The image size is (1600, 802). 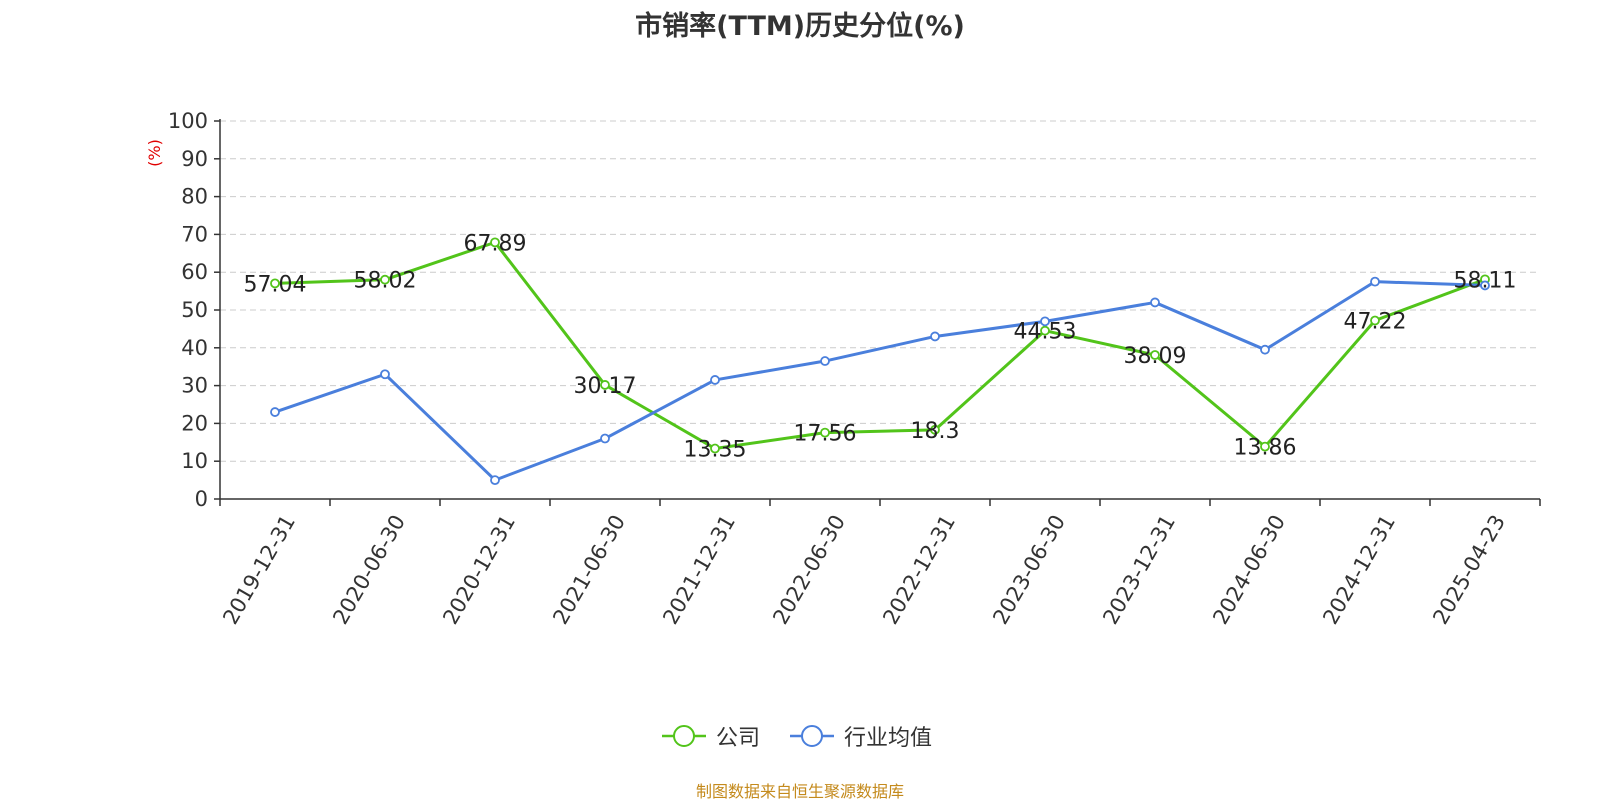 What do you see at coordinates (799, 791) in the screenshot?
I see `source-note: 制图数据来自恒生聚源数据库` at bounding box center [799, 791].